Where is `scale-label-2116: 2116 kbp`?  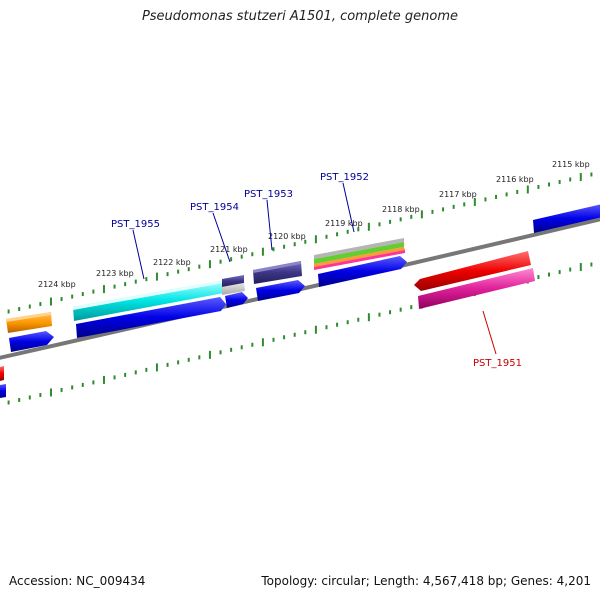
scale-label-2116: 2116 kbp is located at coordinates (515, 179).